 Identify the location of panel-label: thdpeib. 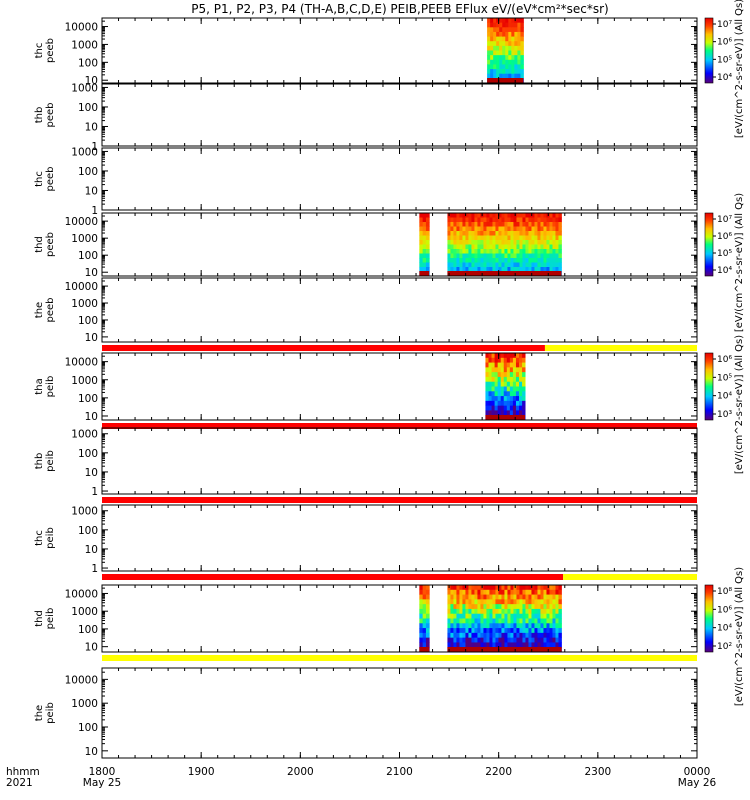
(45, 619).